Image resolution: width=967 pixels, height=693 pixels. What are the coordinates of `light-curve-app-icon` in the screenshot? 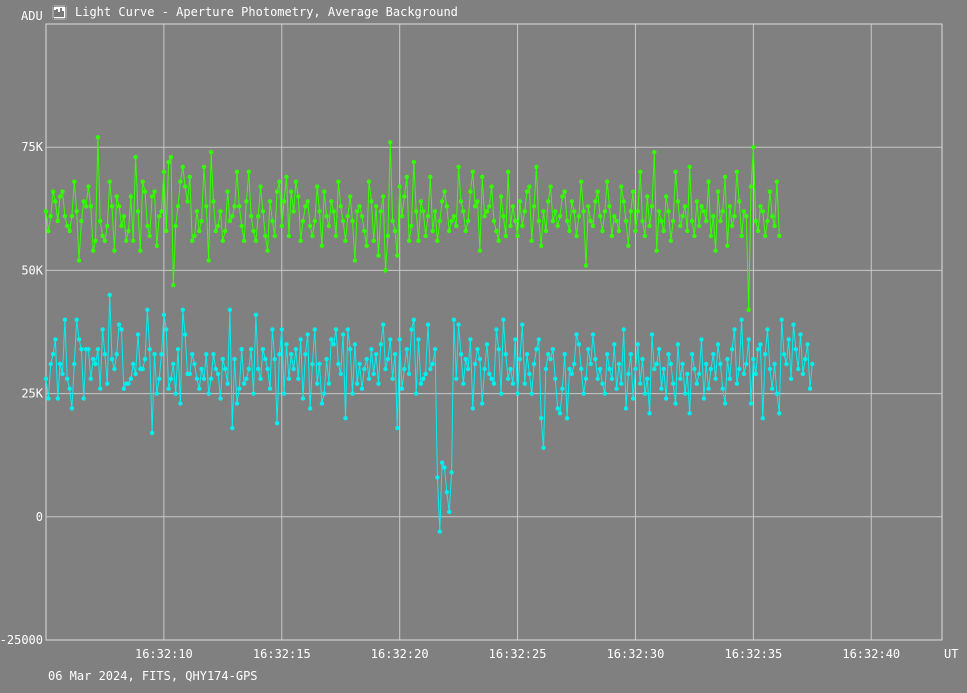 It's located at (59, 12).